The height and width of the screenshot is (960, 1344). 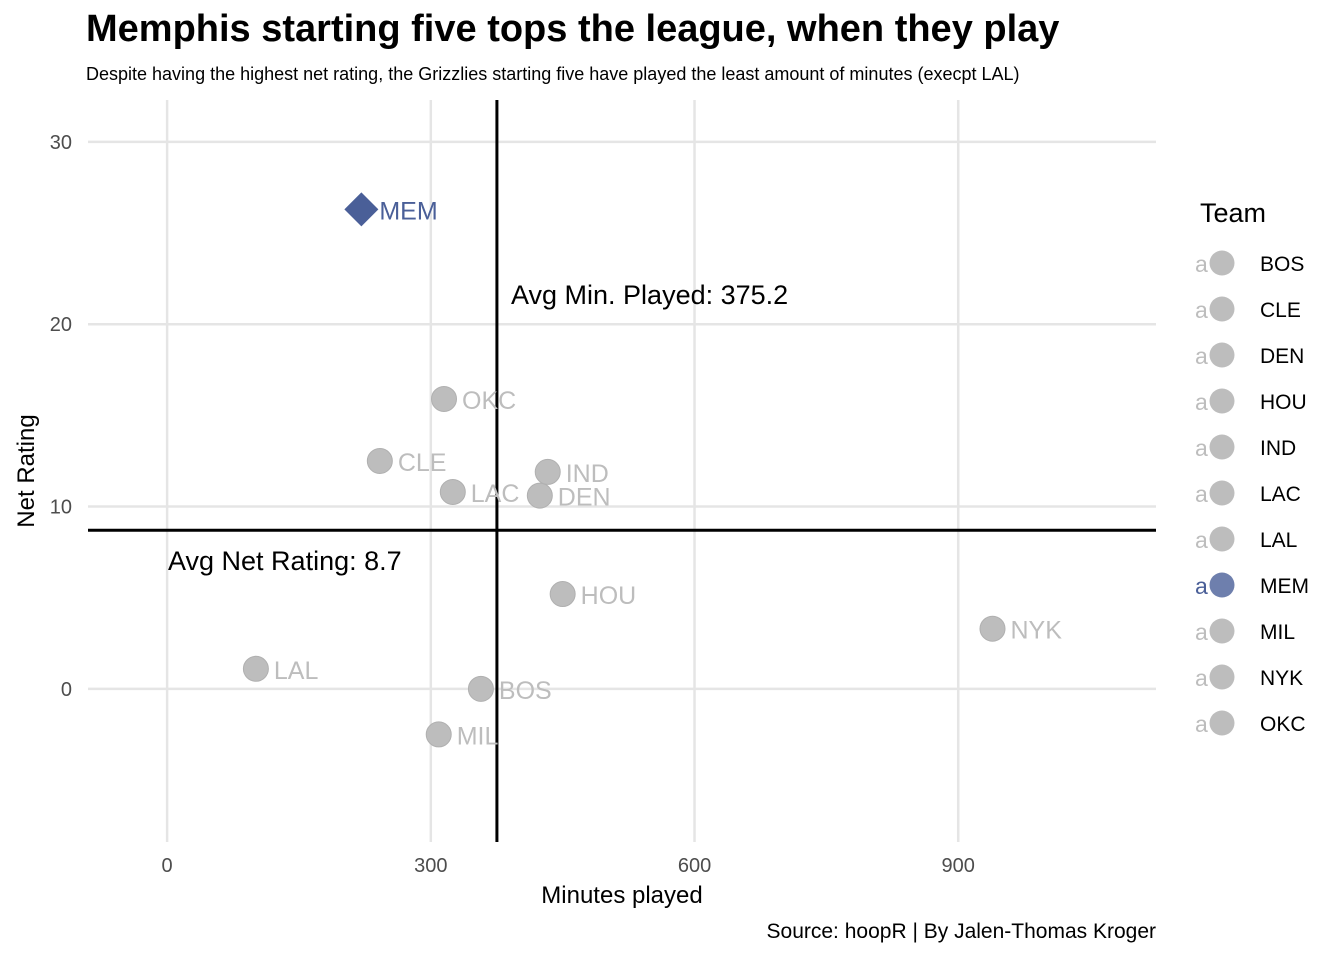 What do you see at coordinates (167, 866) in the screenshot?
I see `x-tick-label: 0` at bounding box center [167, 866].